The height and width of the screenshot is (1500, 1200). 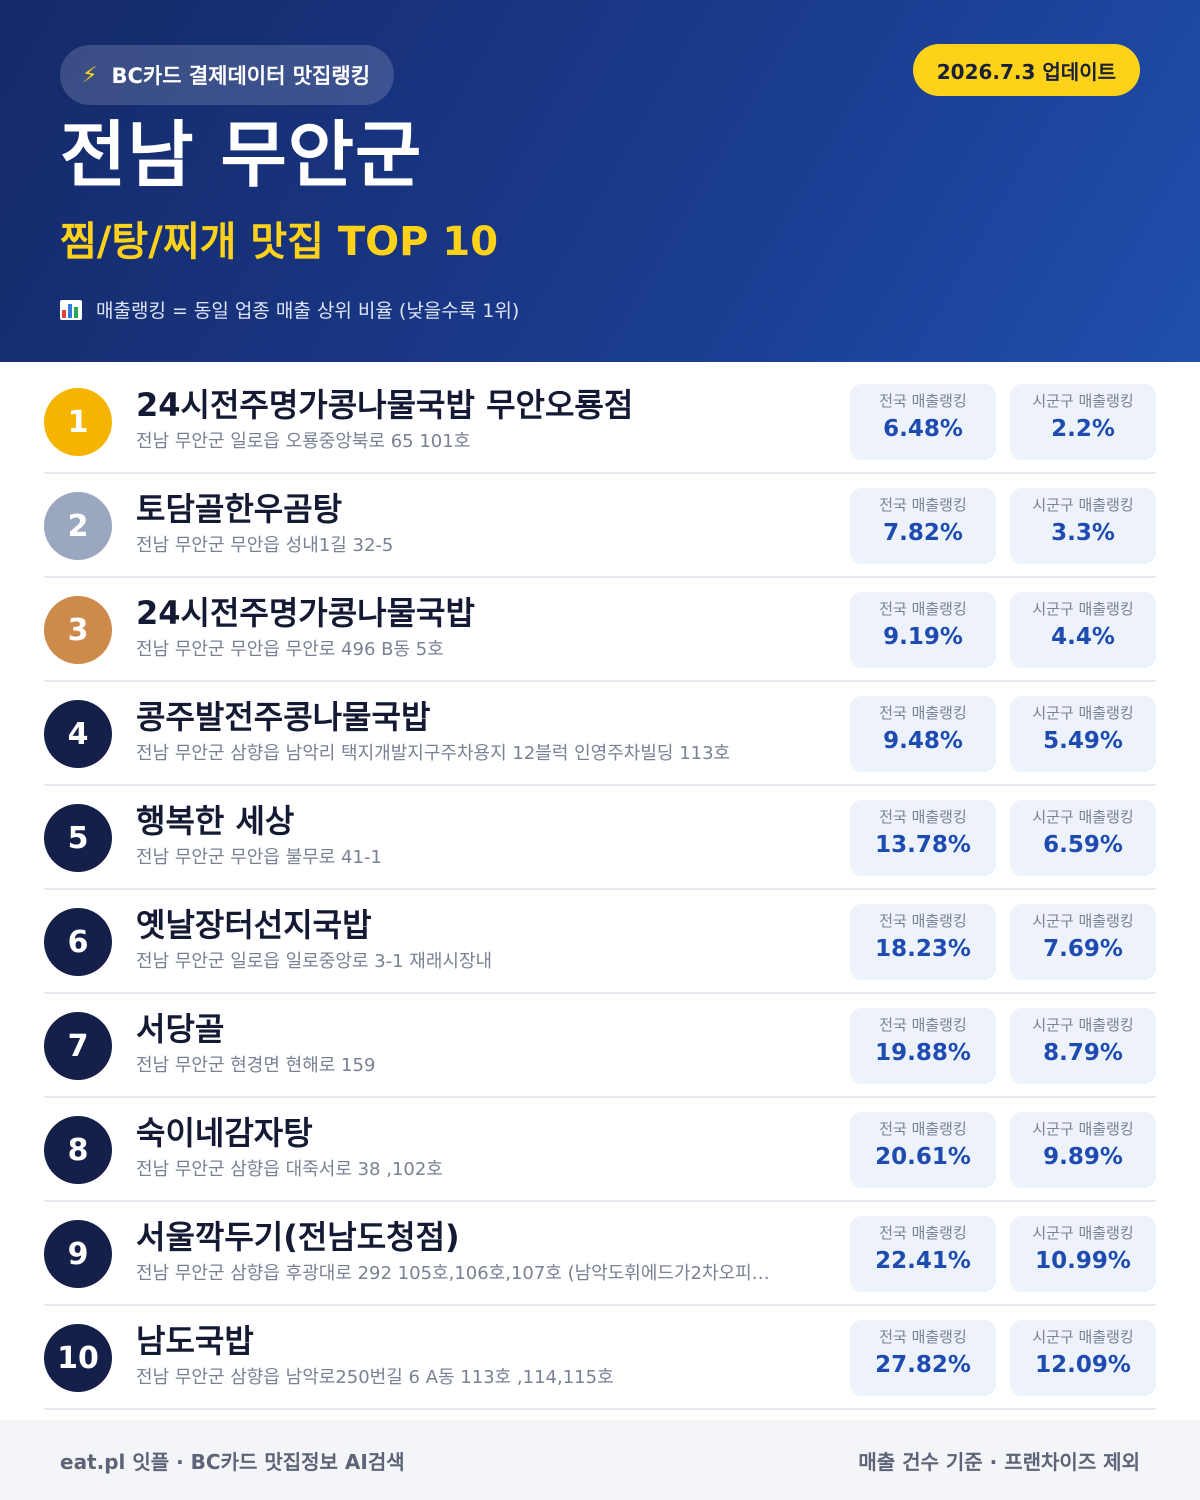 I want to click on national-ranking-box: 전국 매출랭킹 27.82%, so click(x=923, y=1358).